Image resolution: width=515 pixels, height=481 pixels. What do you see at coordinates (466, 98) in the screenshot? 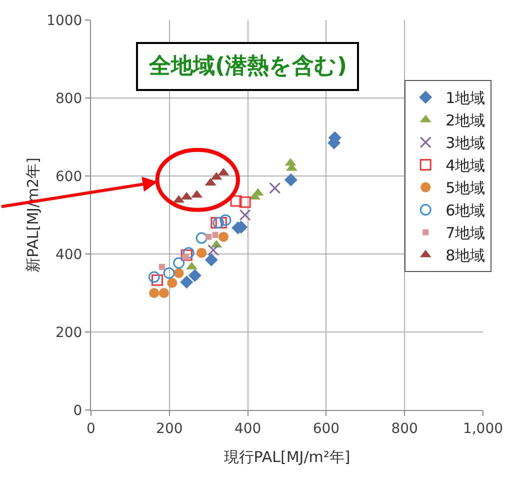
I see `legend-label: 1地域` at bounding box center [466, 98].